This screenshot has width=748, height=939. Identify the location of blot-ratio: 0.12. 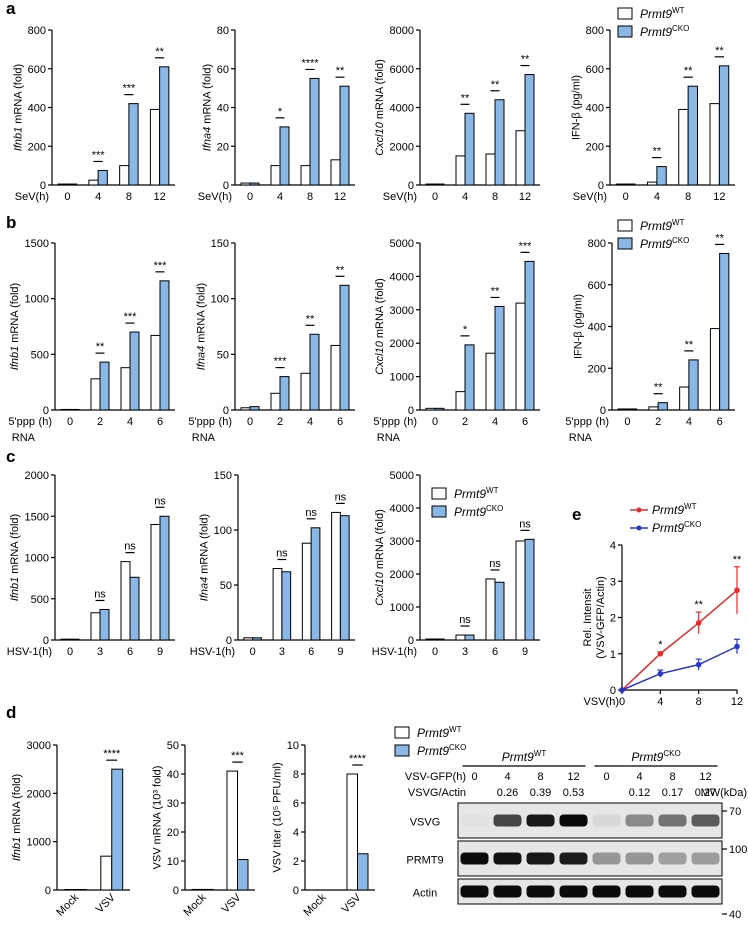
(639, 793).